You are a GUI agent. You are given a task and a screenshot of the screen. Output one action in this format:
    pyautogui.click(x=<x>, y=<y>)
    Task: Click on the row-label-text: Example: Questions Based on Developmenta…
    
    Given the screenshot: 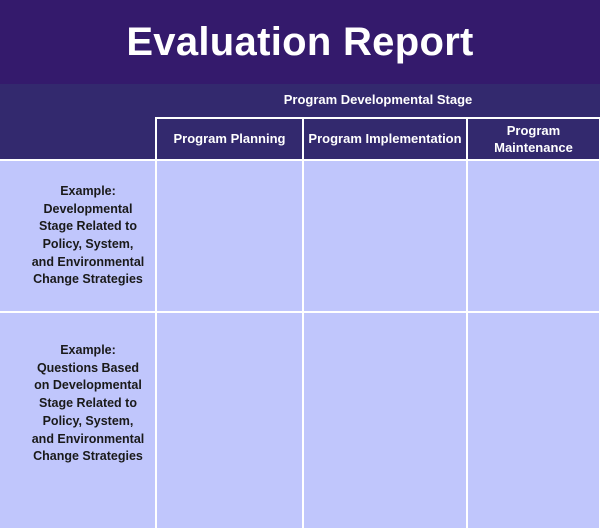 What is the action you would take?
    pyautogui.click(x=88, y=403)
    